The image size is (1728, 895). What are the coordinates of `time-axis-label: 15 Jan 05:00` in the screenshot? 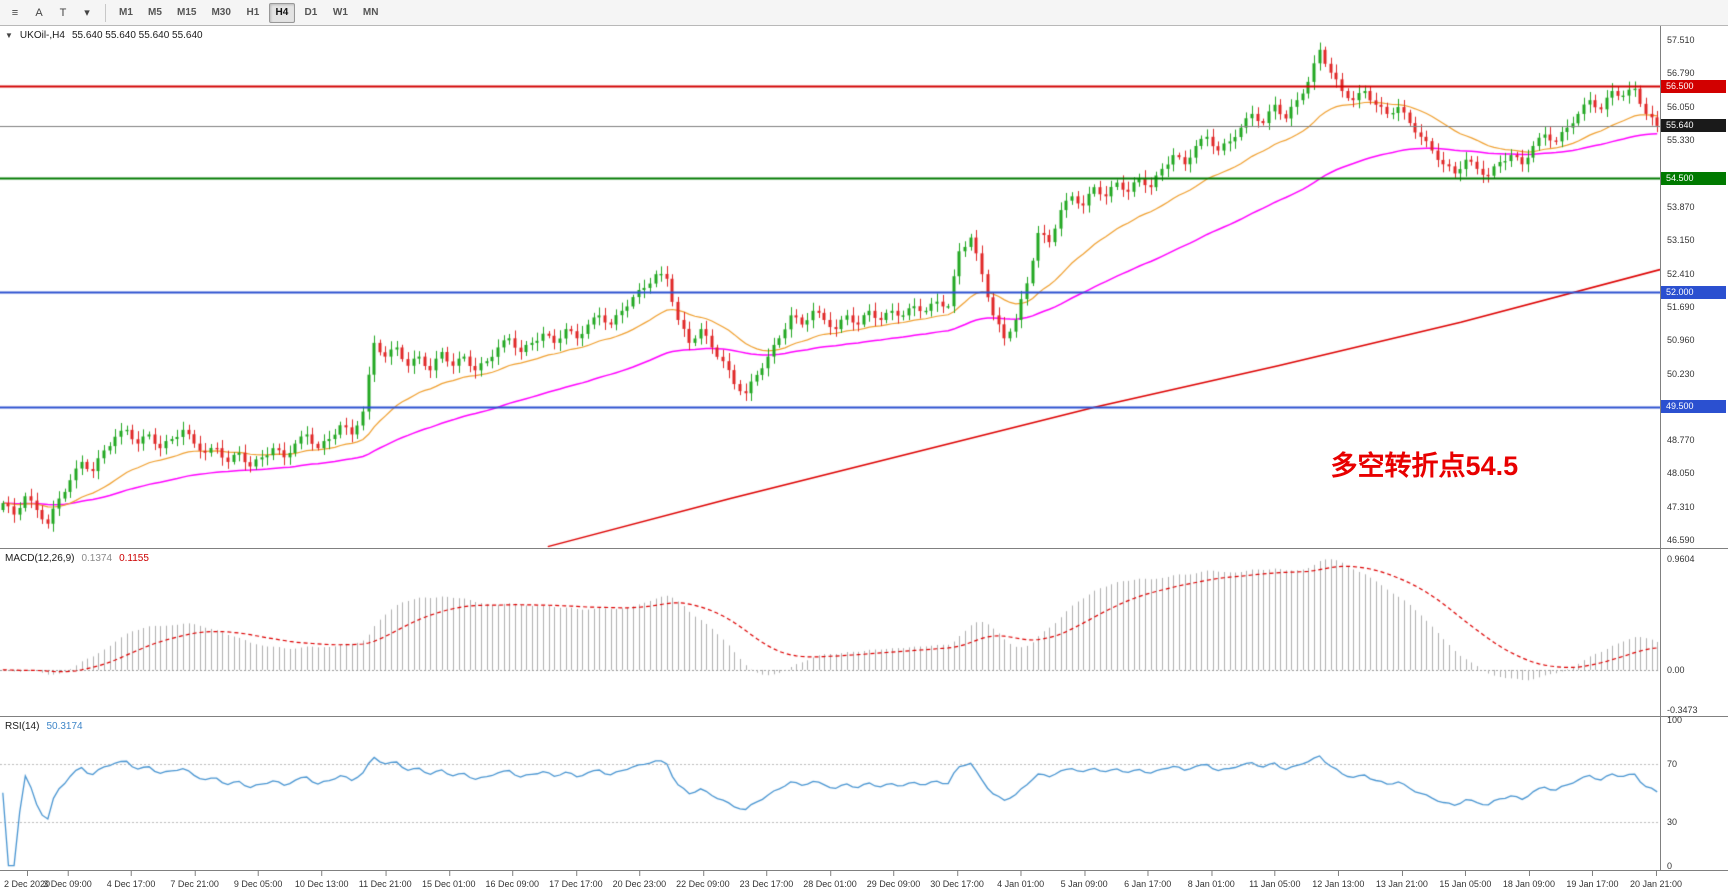 It's located at (1465, 880).